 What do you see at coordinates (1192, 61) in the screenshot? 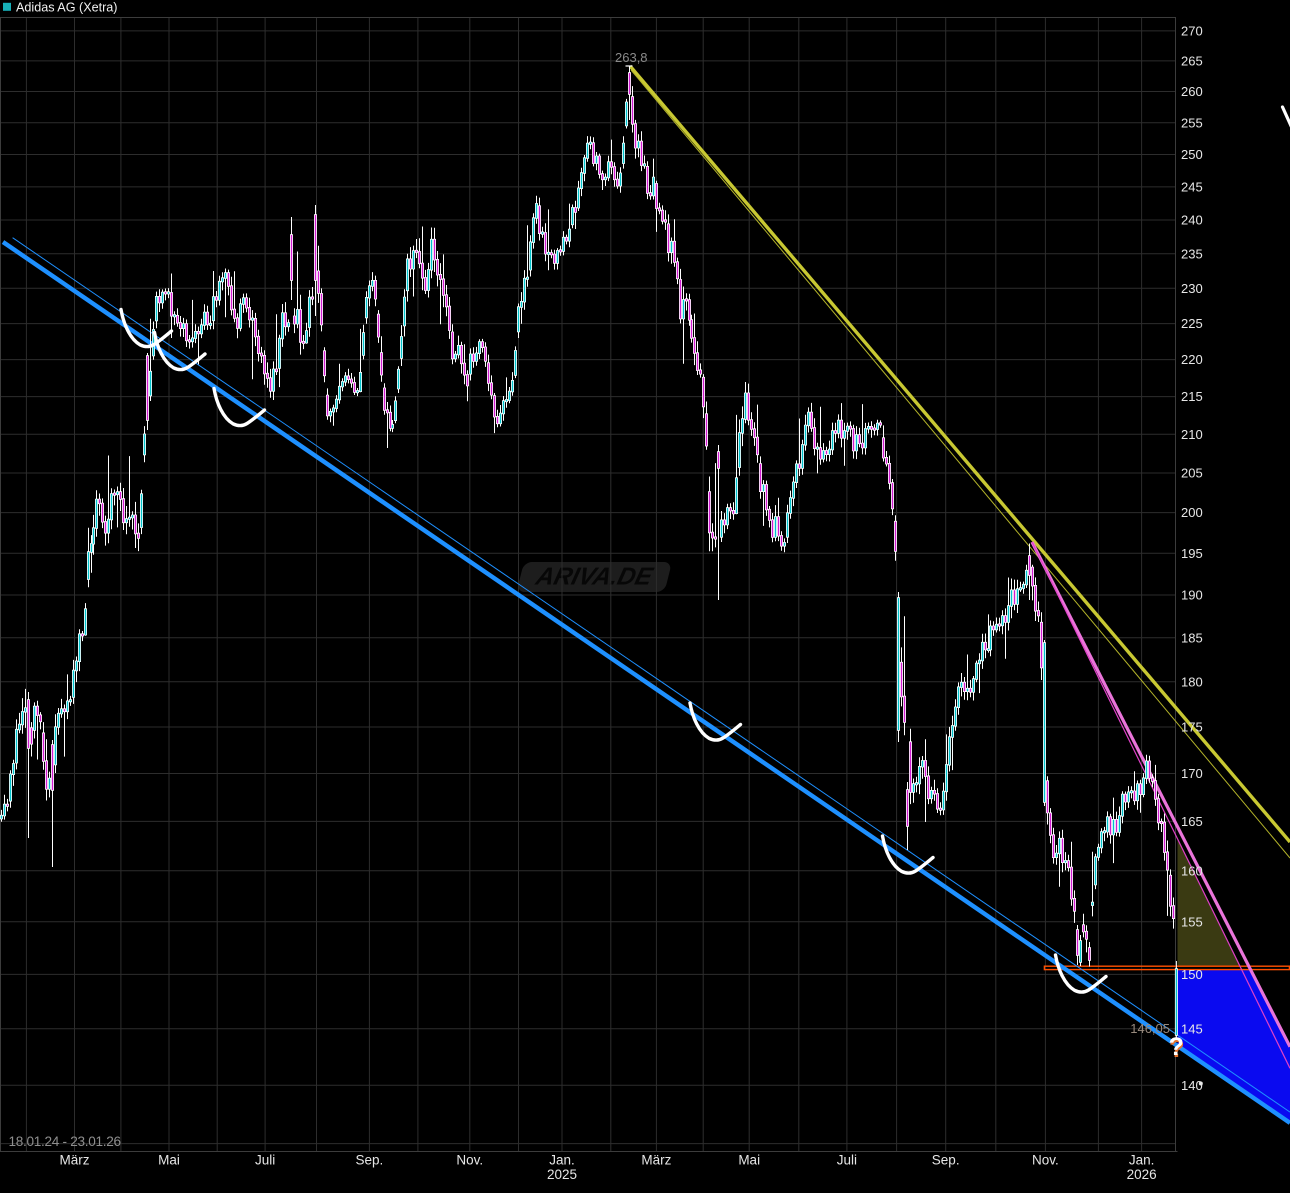
I see `svg-text: 265` at bounding box center [1192, 61].